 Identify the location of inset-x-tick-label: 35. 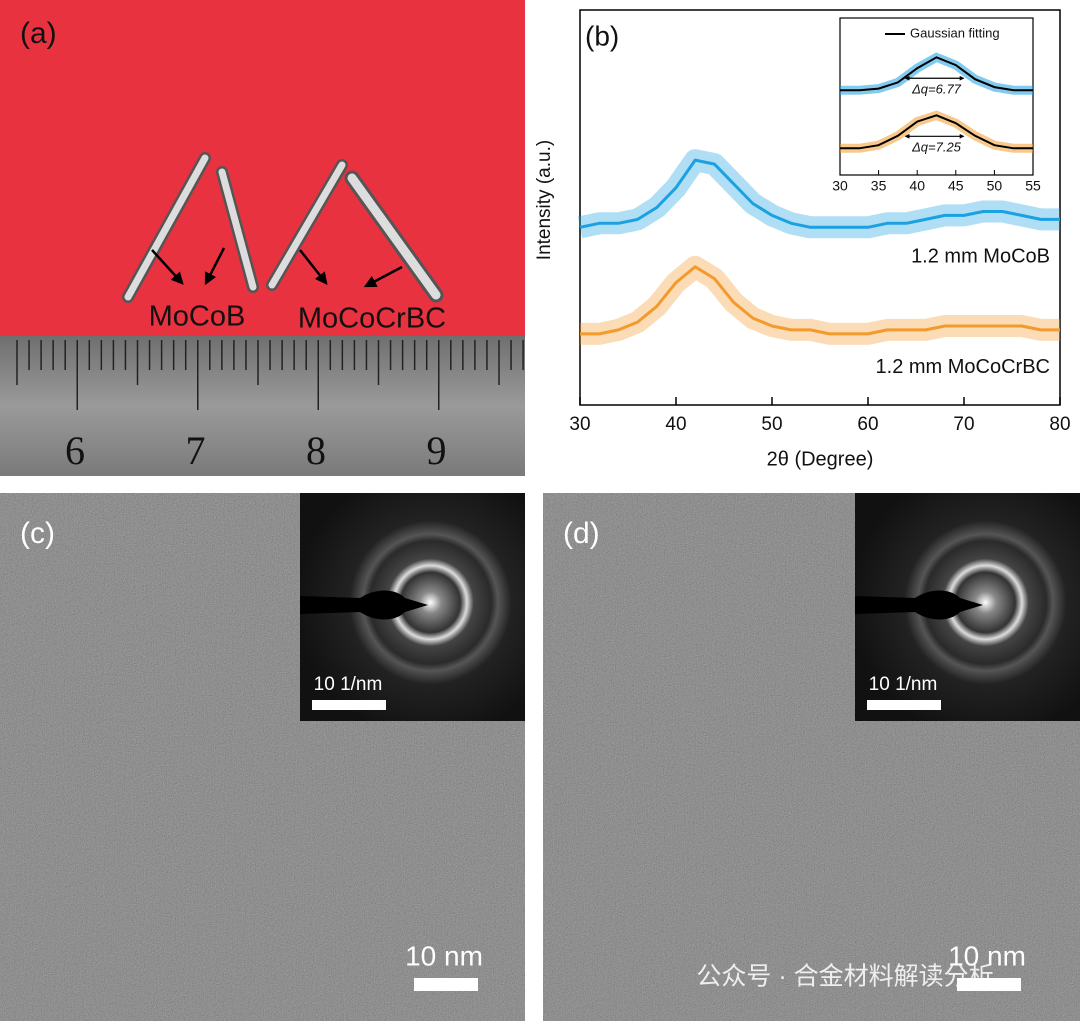
(879, 186).